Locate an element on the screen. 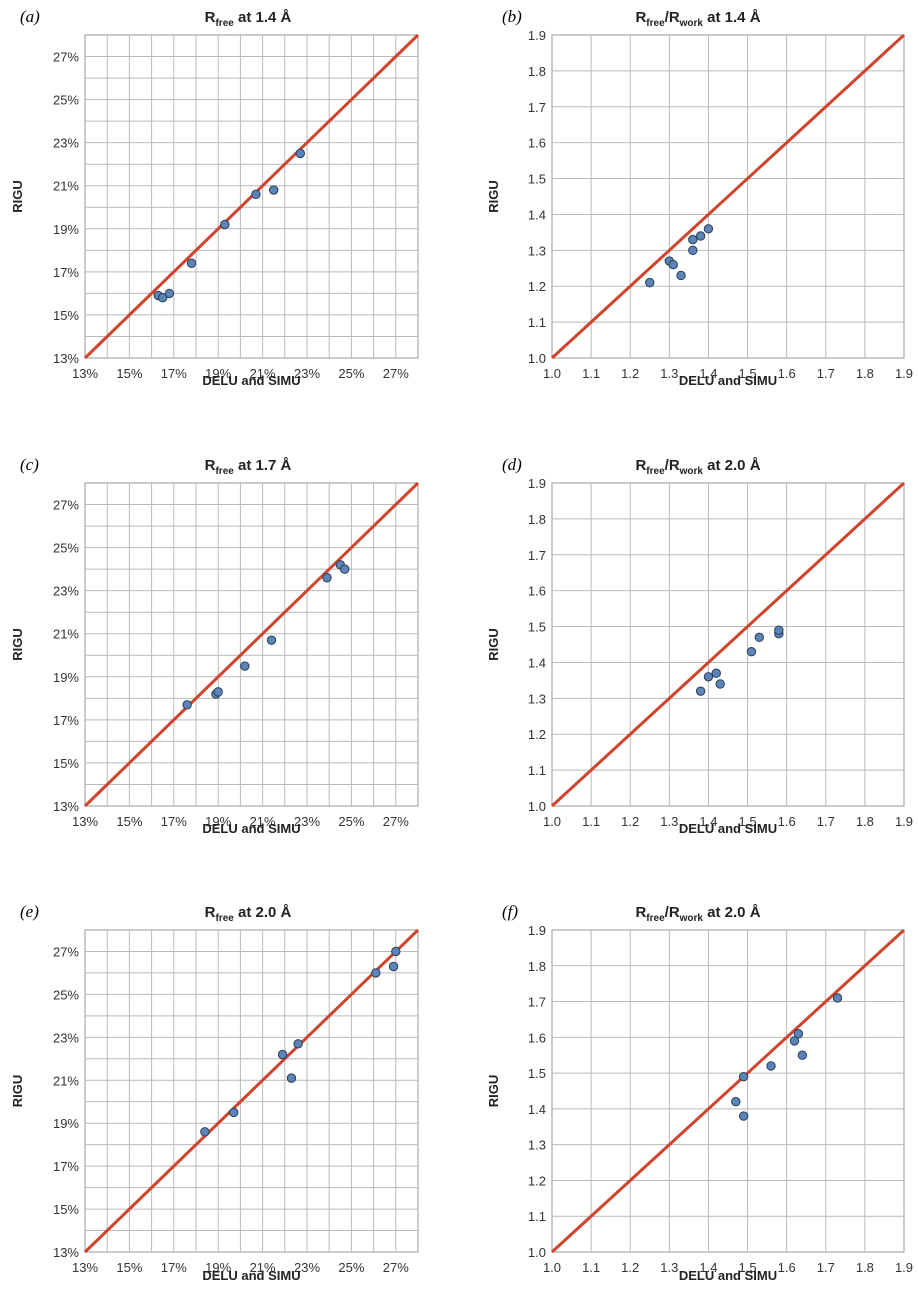  y-tick-label: 23% is located at coordinates (66, 143).